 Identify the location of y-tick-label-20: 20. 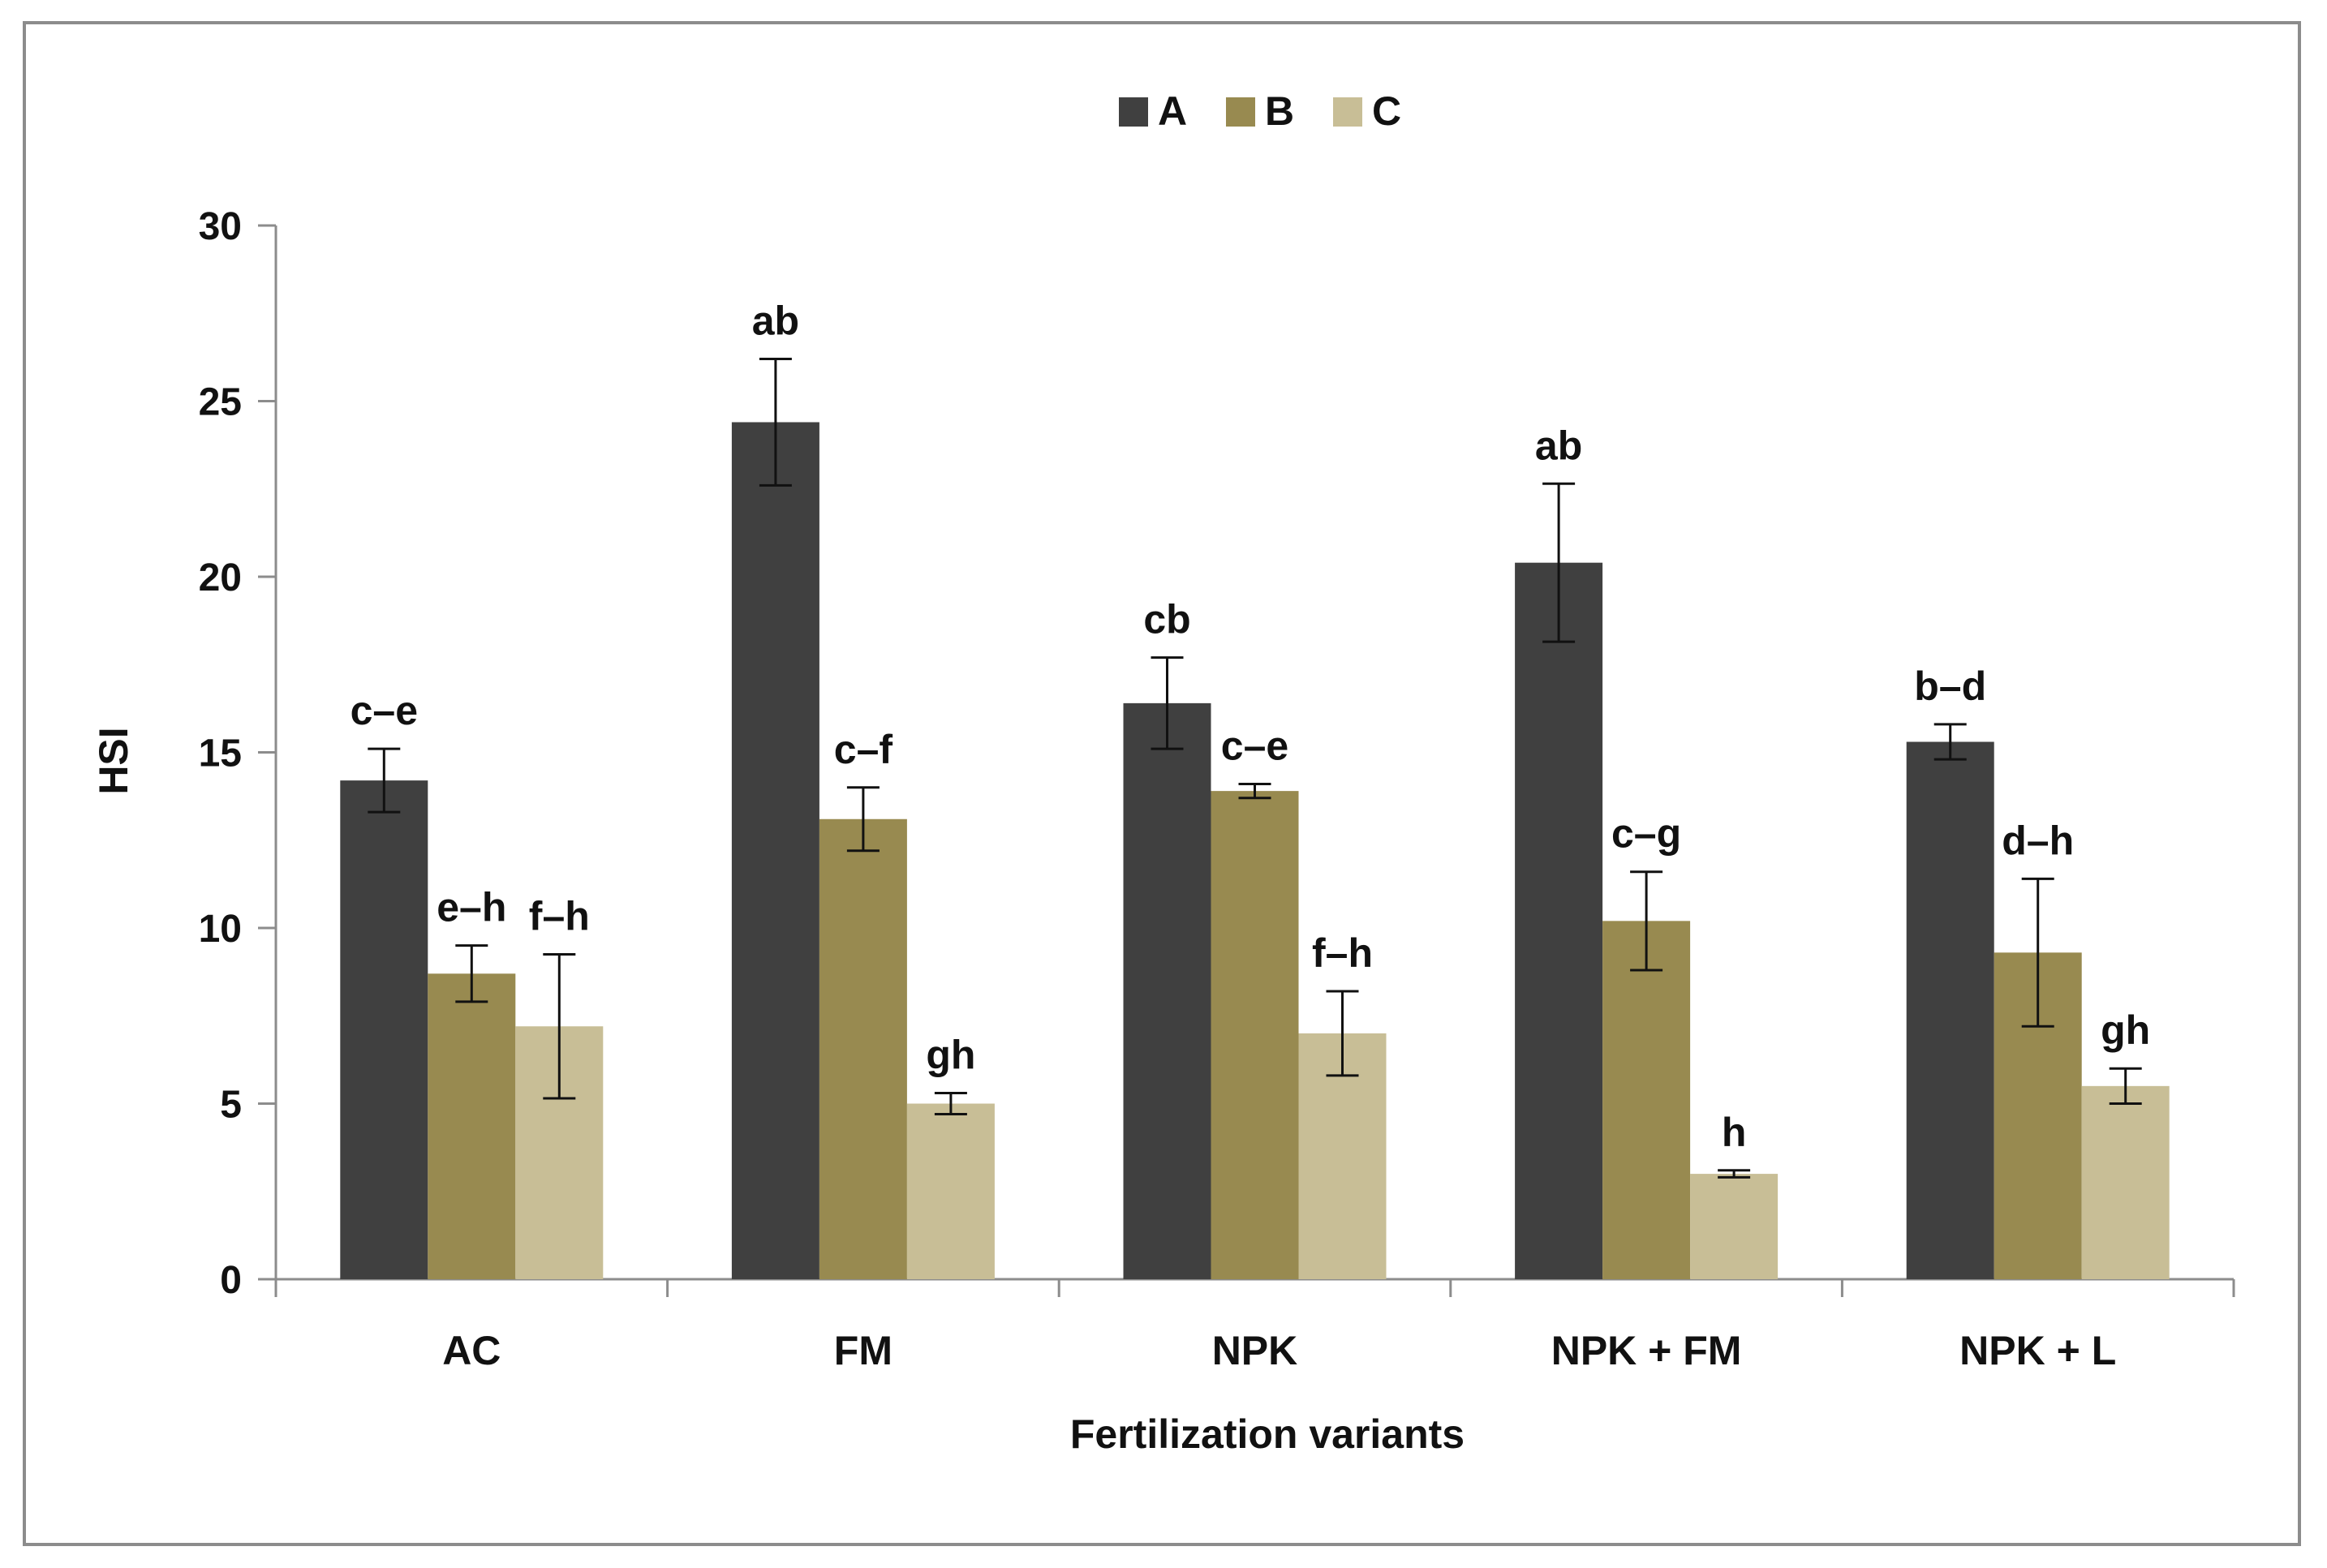
(221, 577).